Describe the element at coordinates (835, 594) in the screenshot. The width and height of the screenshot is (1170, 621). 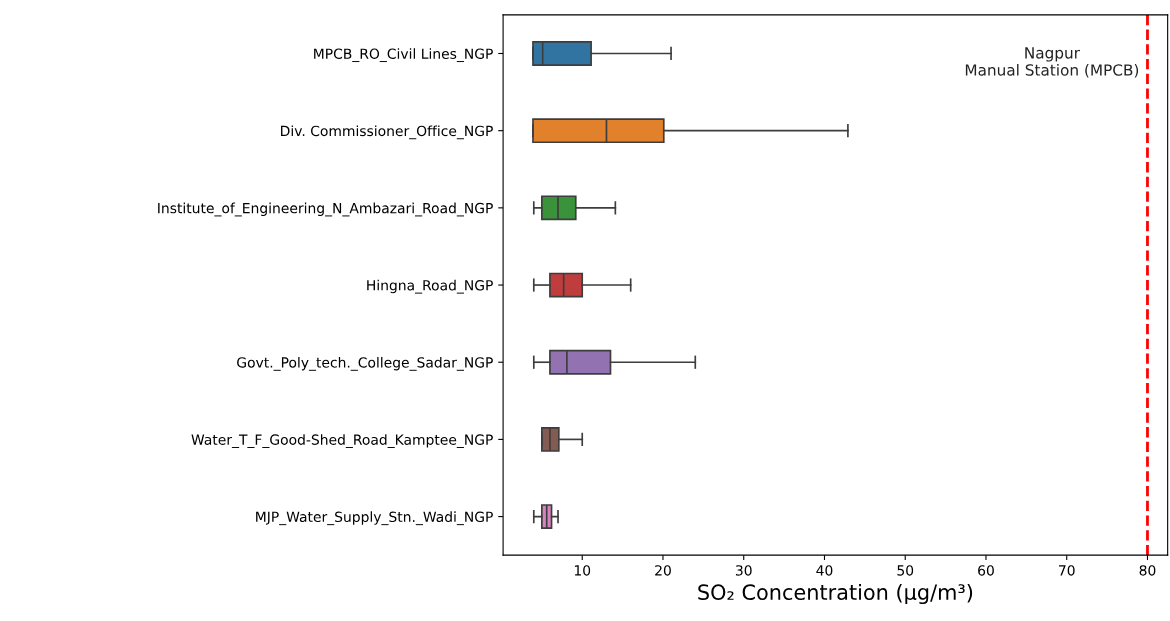
I see `x-axis-title: SO₂ Concentration (μg/m³)` at that location.